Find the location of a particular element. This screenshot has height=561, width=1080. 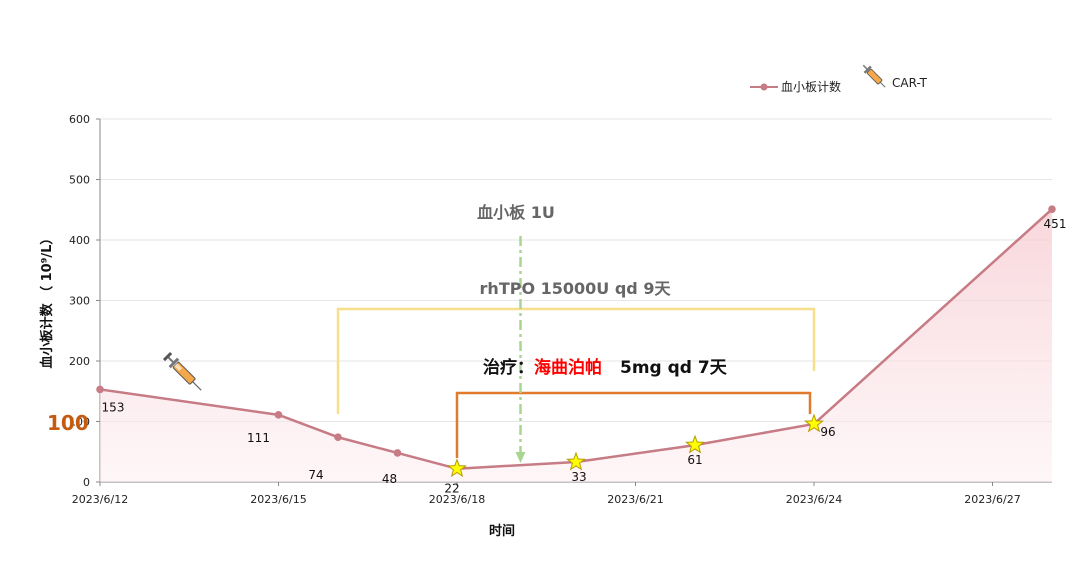

y-tick-label: 0 is located at coordinates (86, 482).